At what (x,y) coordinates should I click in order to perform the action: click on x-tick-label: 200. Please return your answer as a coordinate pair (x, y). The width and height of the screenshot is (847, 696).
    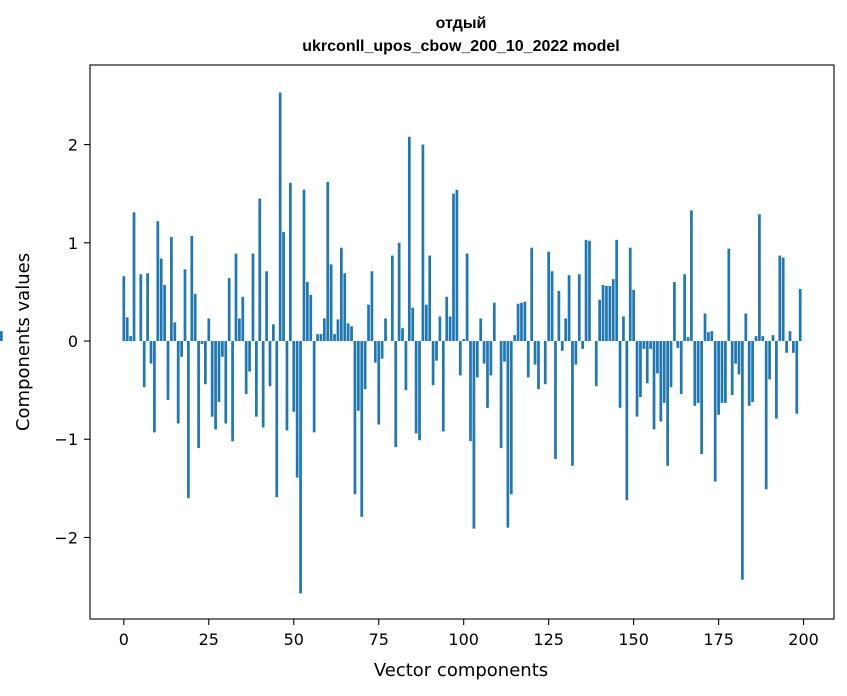
    Looking at the image, I should click on (803, 639).